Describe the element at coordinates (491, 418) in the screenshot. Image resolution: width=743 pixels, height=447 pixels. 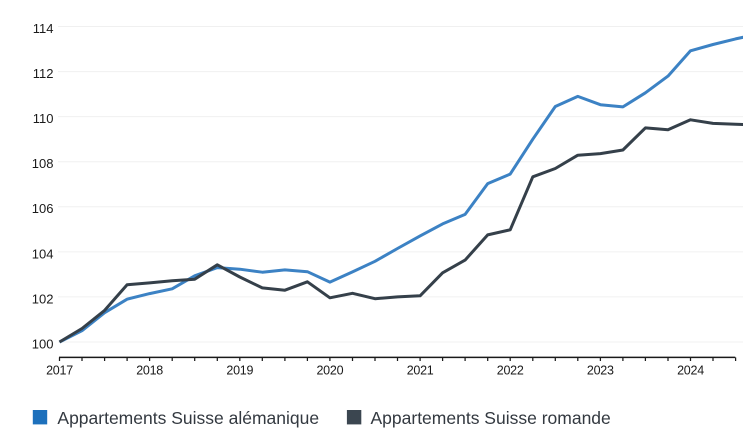
I see `svg-text: Appartements Suisse romande` at that location.